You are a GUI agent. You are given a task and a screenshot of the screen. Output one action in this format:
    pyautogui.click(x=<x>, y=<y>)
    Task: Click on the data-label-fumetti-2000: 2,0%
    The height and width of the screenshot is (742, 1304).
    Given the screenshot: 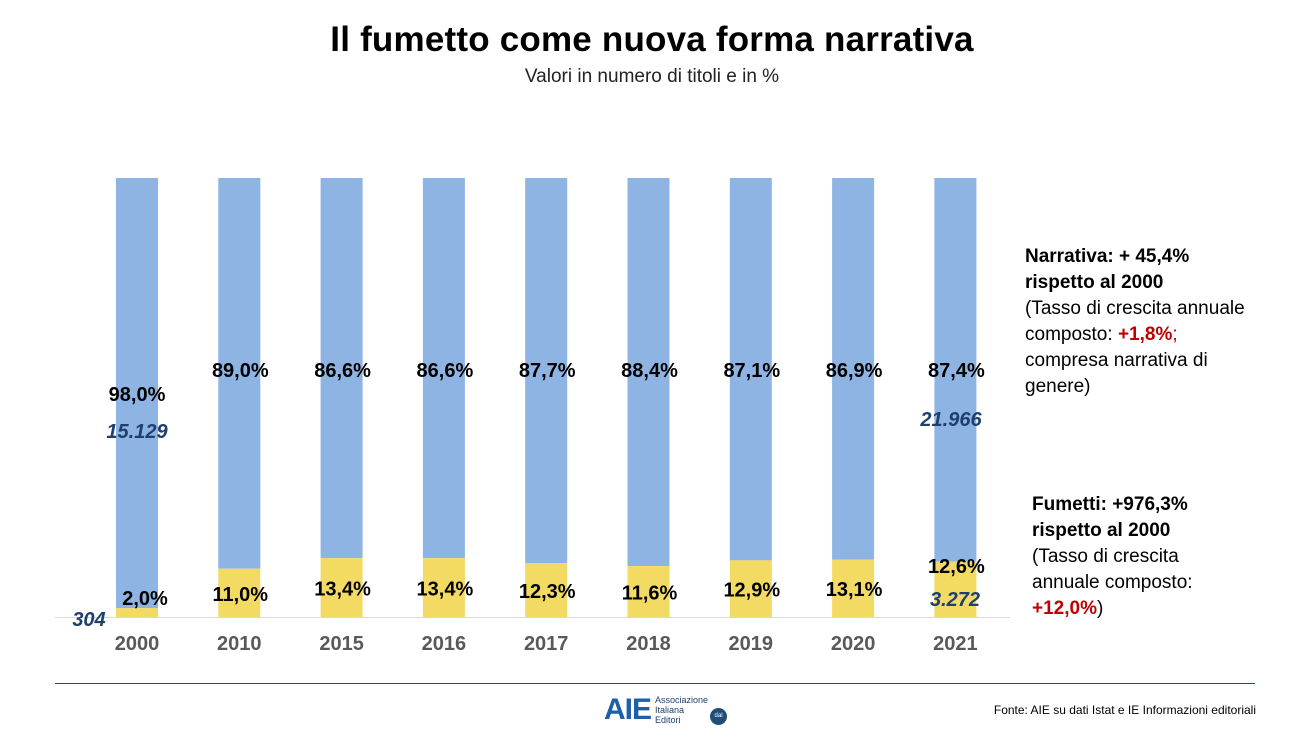 What is the action you would take?
    pyautogui.click(x=145, y=599)
    